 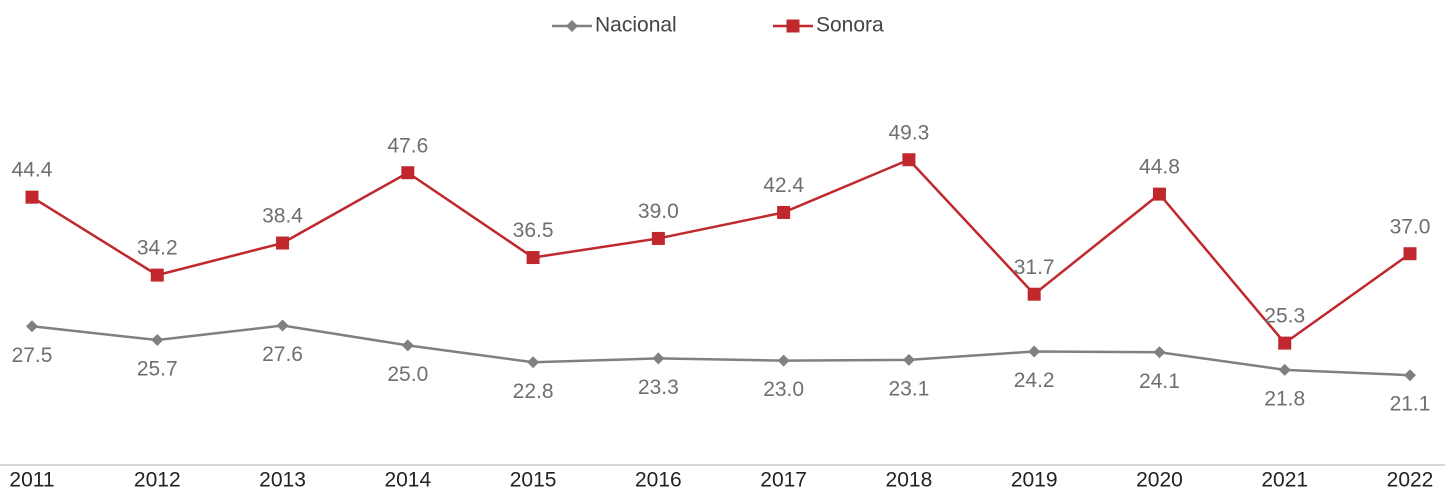 I want to click on x-tick-label: 2018, so click(x=909, y=480).